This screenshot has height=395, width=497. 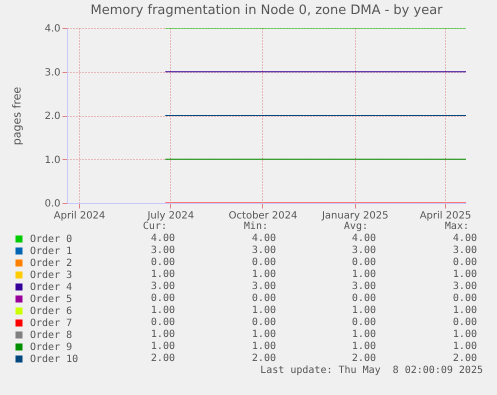 What do you see at coordinates (267, 10) in the screenshot?
I see `chart-title: Memory fragmentation in Node 0, zone DMA - by year` at bounding box center [267, 10].